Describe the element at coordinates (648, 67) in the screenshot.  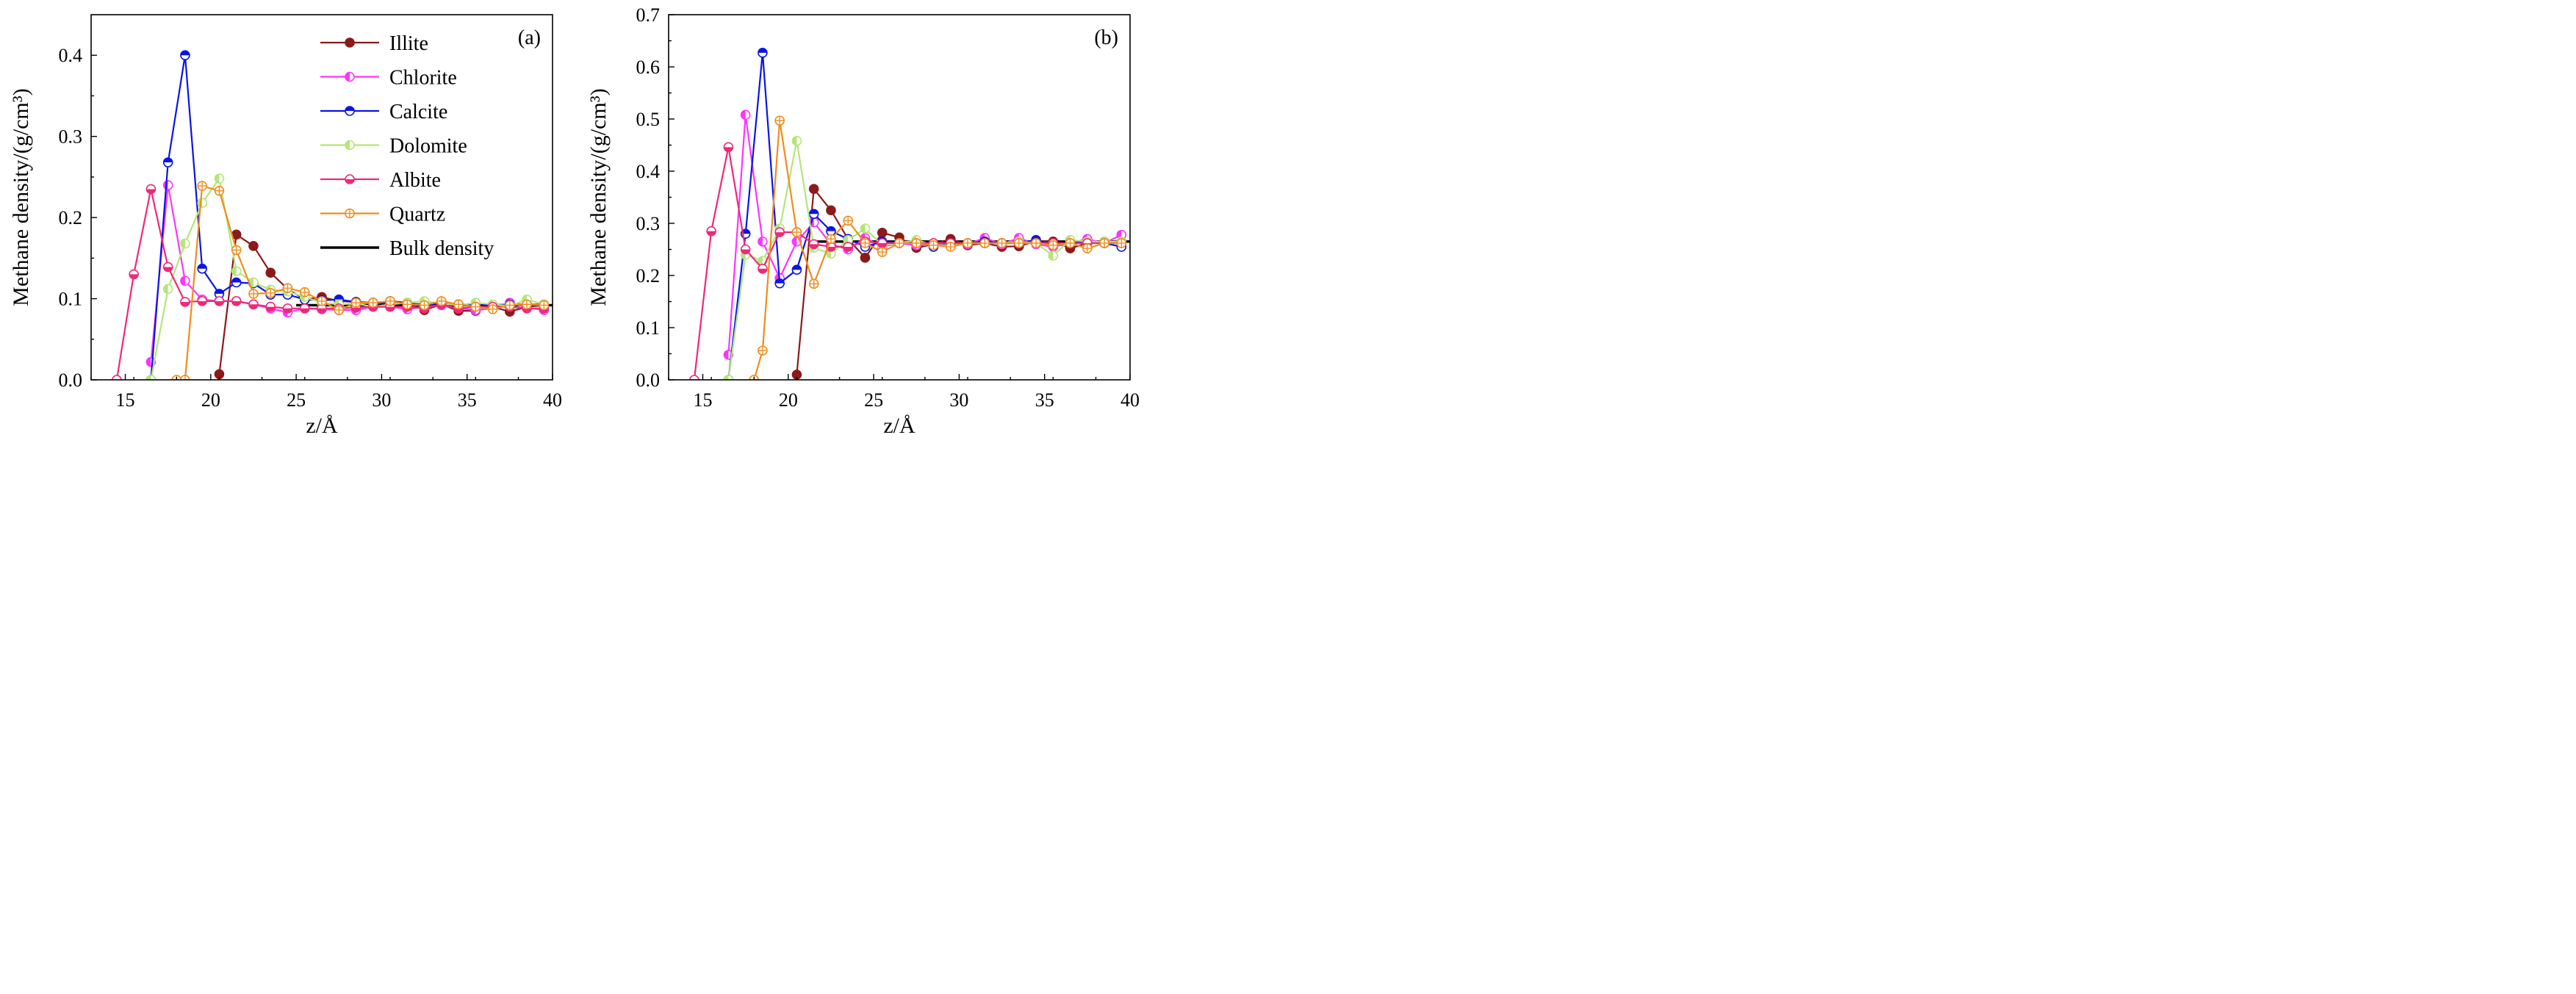
I see `y-tick-label: 0.6` at that location.